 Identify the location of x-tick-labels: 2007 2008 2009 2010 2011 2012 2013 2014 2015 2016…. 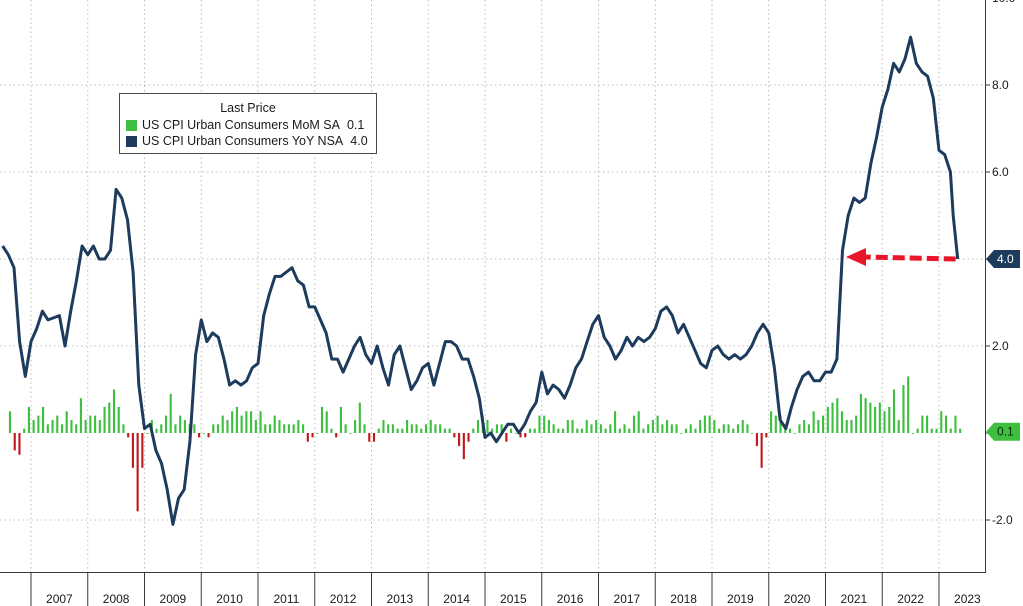
(513, 599).